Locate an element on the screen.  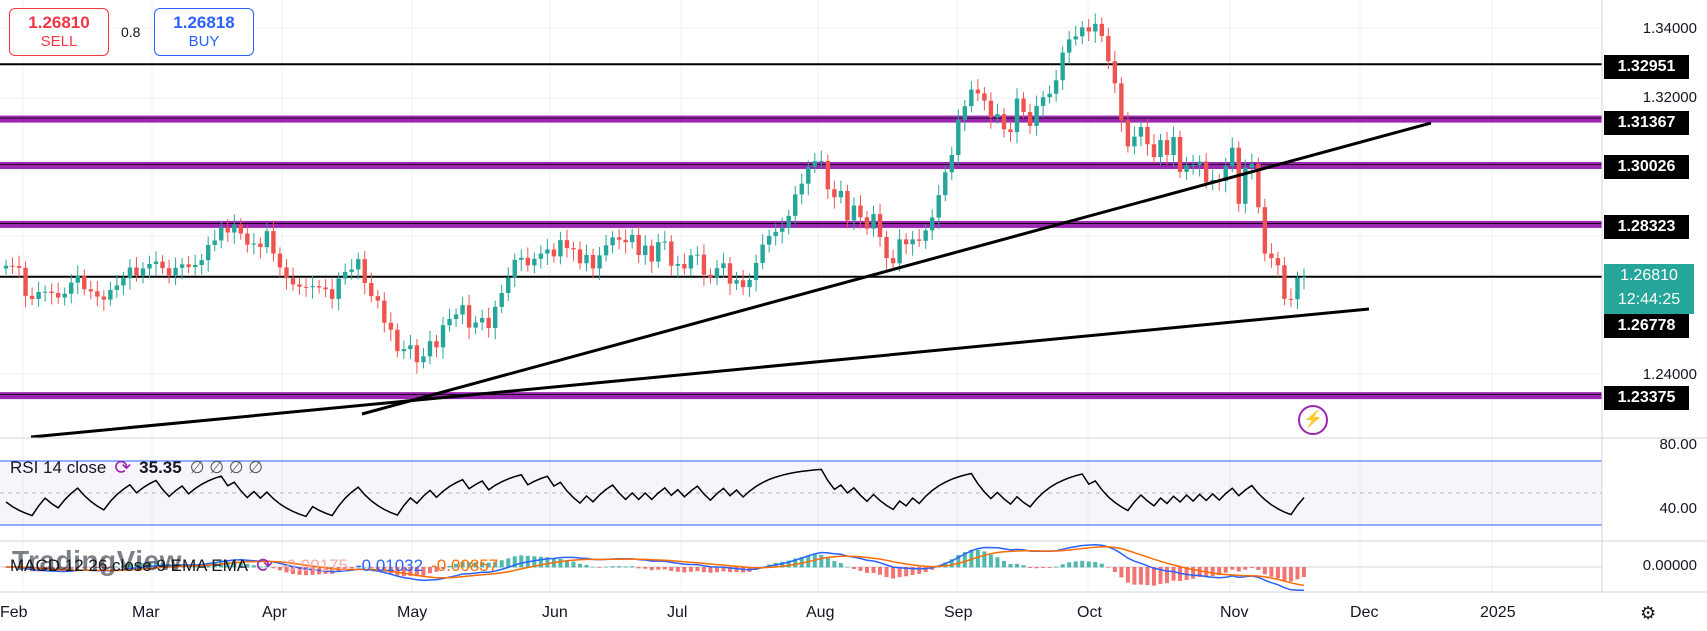
level-tag: 1.32951 is located at coordinates (1646, 67).